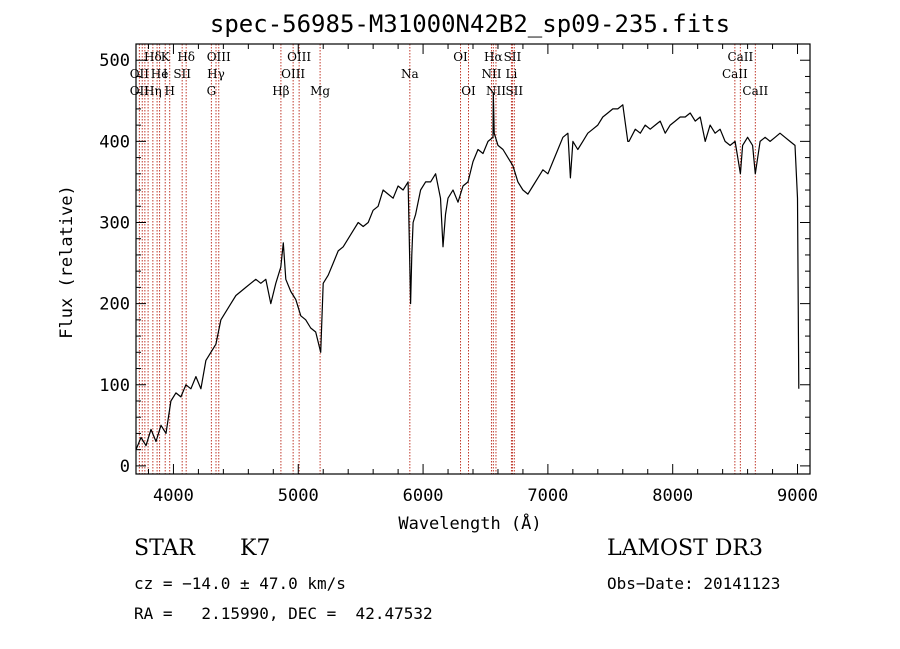  I want to click on x-tick-label: 9000, so click(797, 496).